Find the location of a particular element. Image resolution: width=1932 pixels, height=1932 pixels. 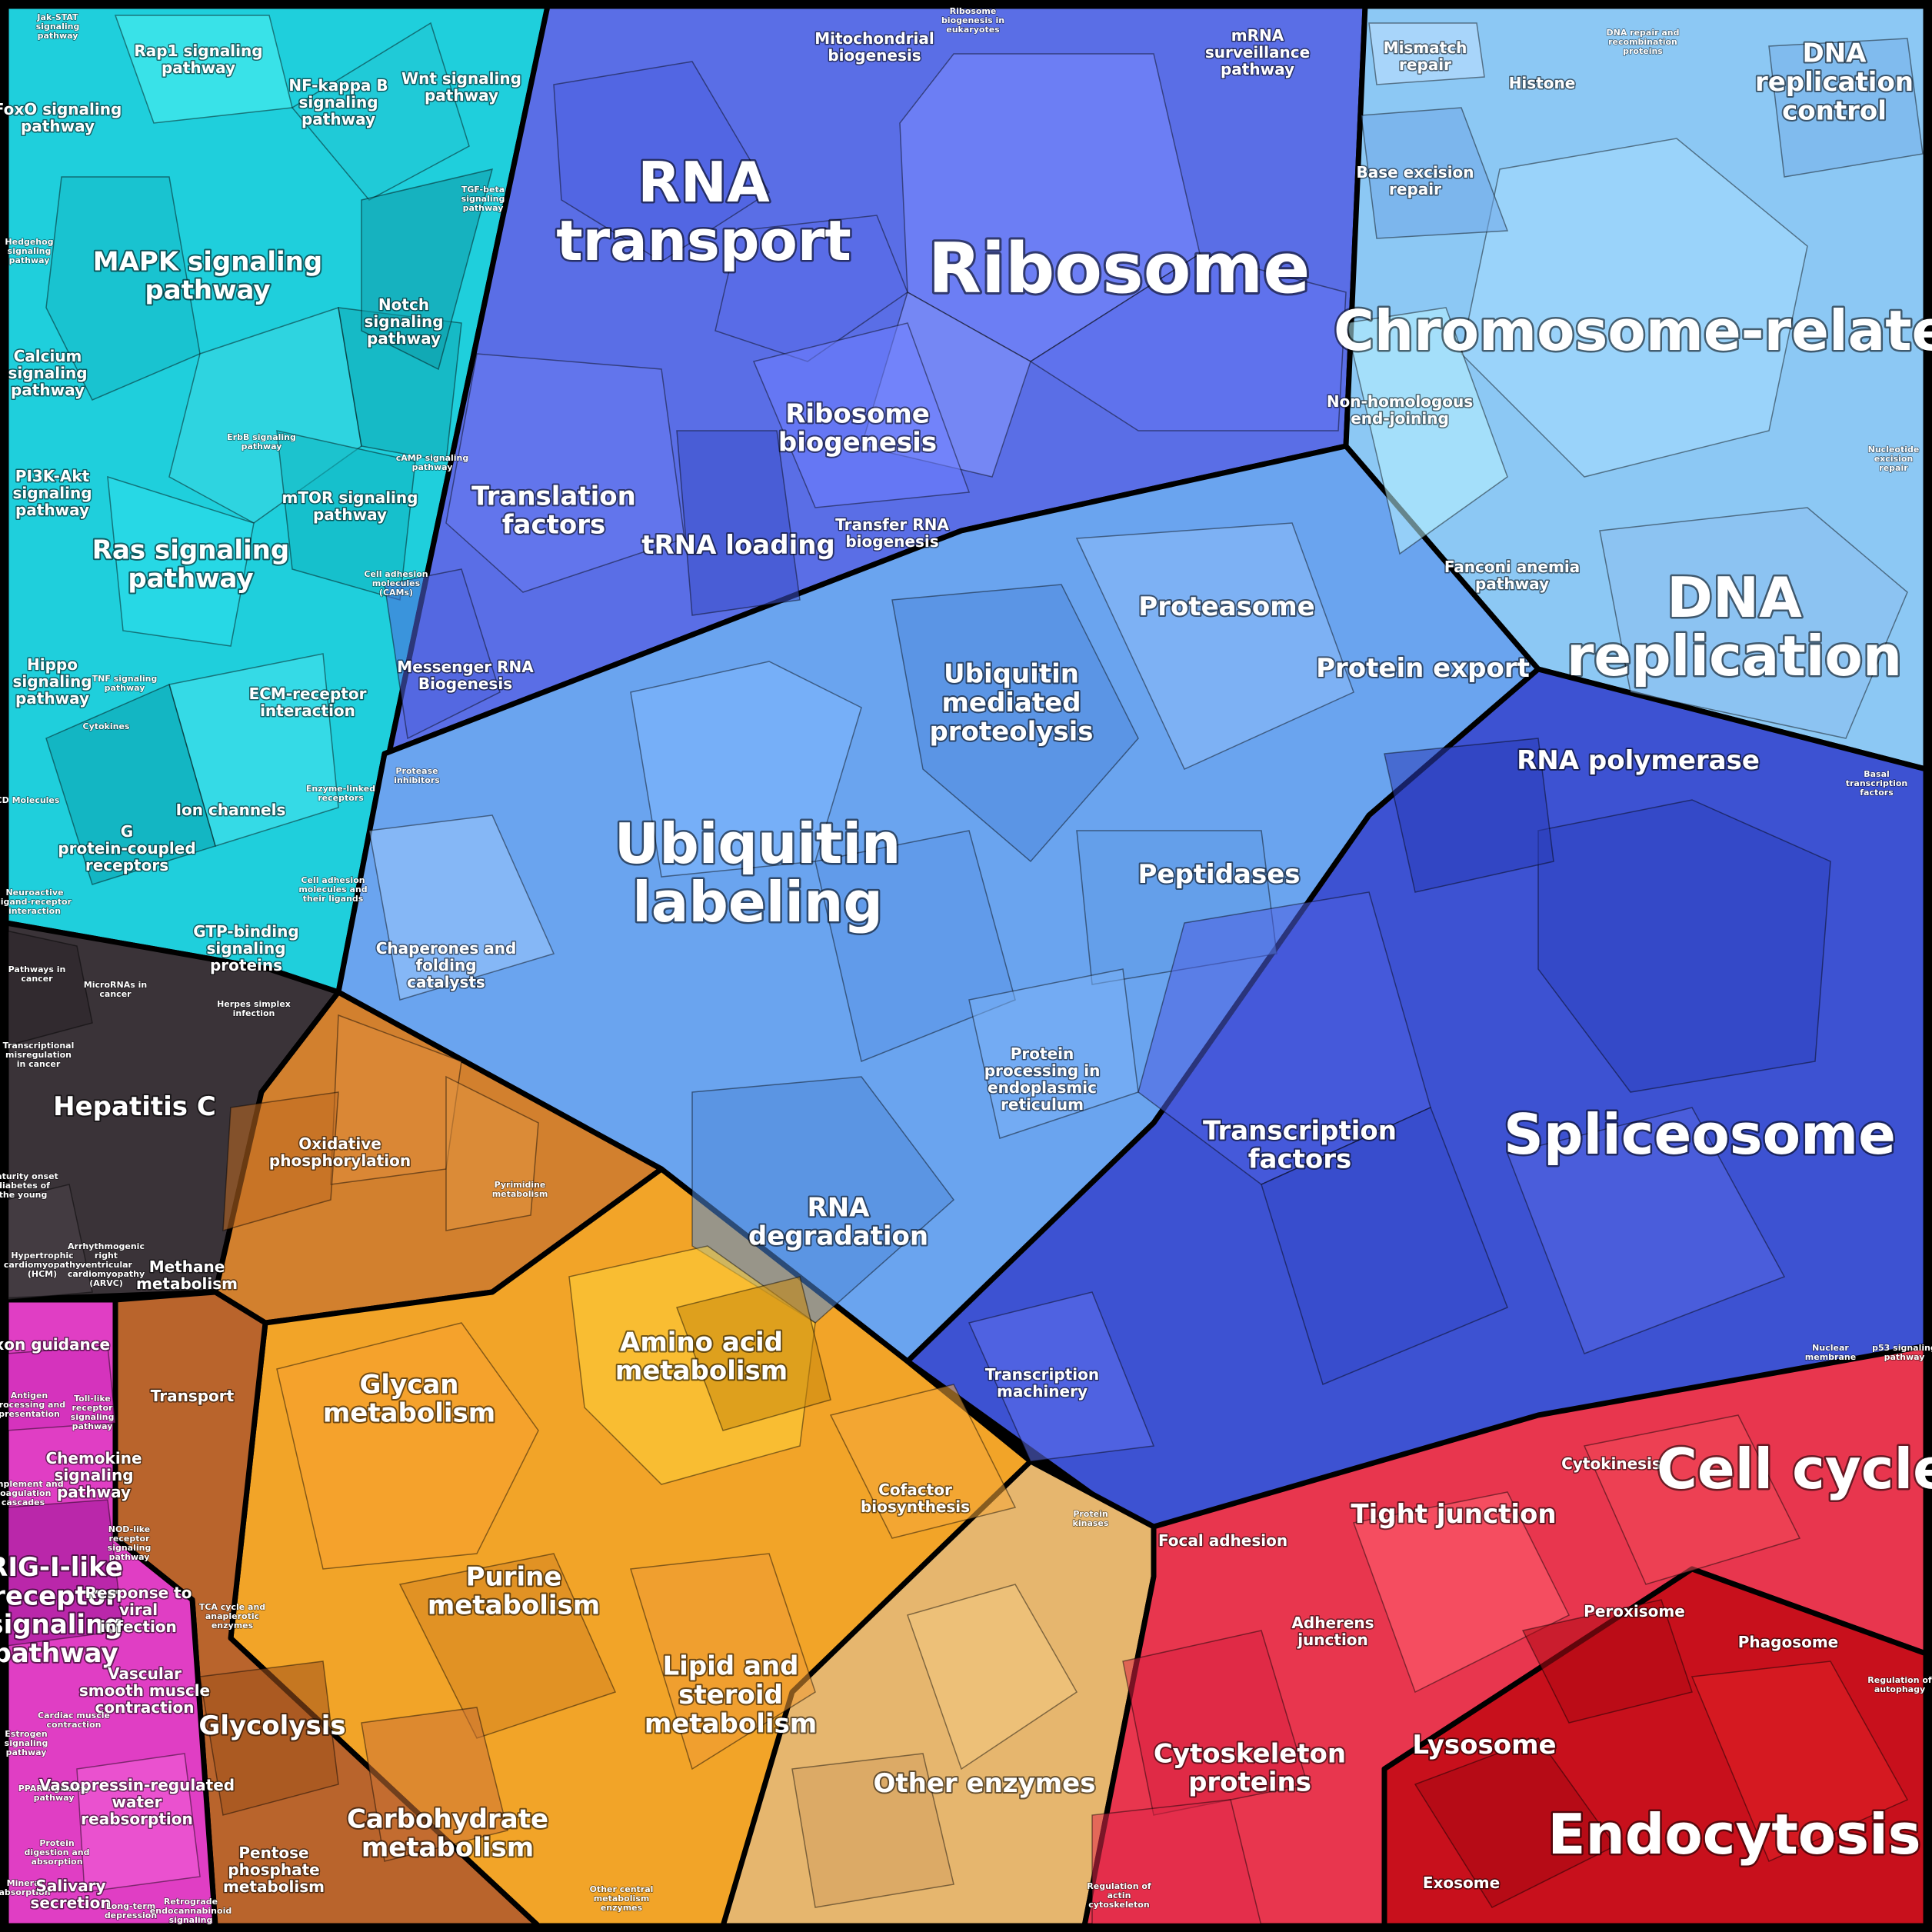

label-er: Protein processing in endoplasmic reticulum is located at coordinates (1042, 1079).